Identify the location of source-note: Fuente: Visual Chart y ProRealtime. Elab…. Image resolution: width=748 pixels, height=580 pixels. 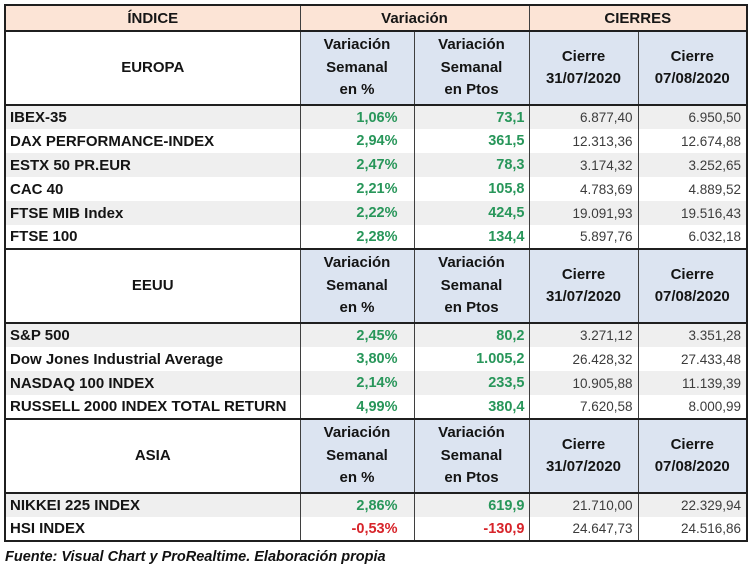
(195, 557).